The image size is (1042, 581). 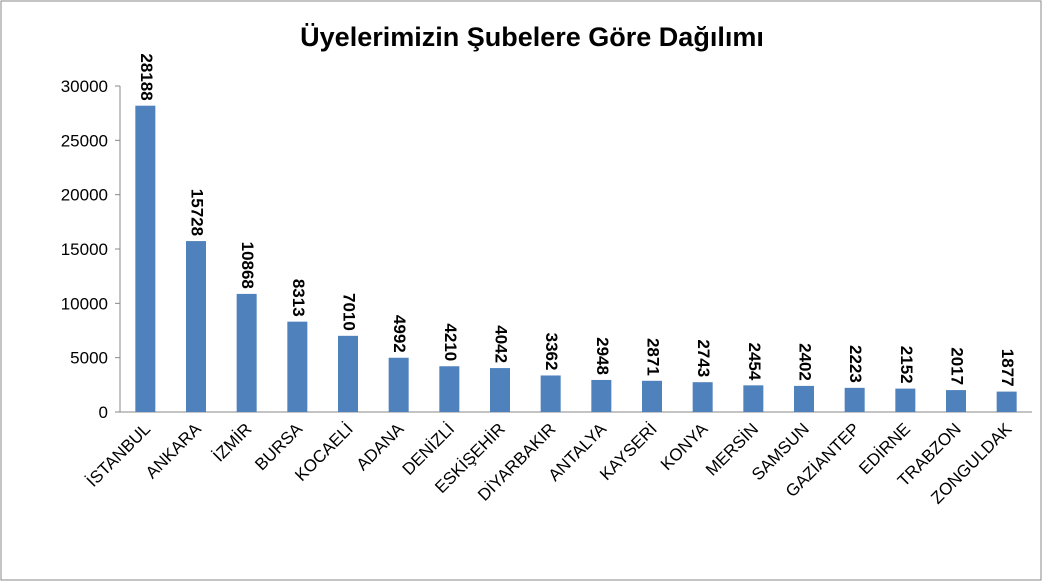 What do you see at coordinates (450, 342) in the screenshot?
I see `value-label: 4210` at bounding box center [450, 342].